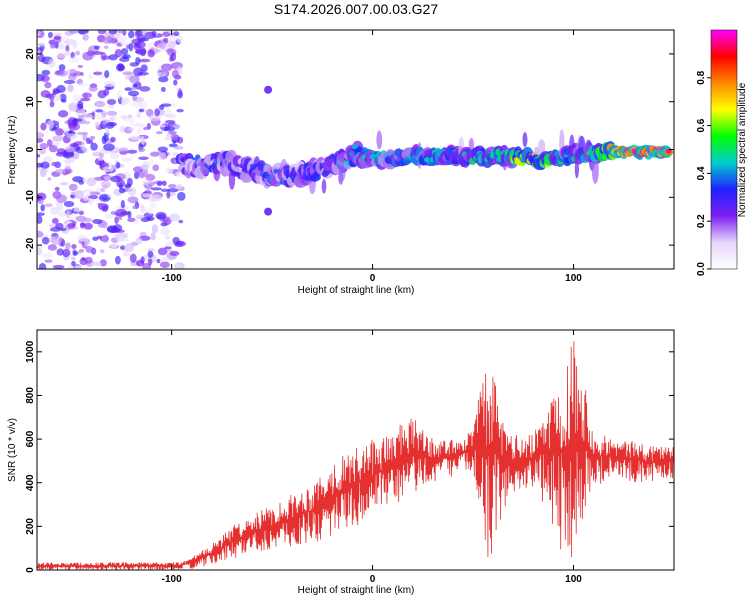 The image size is (750, 605). I want to click on y-tick-label: 1000, so click(30, 351).